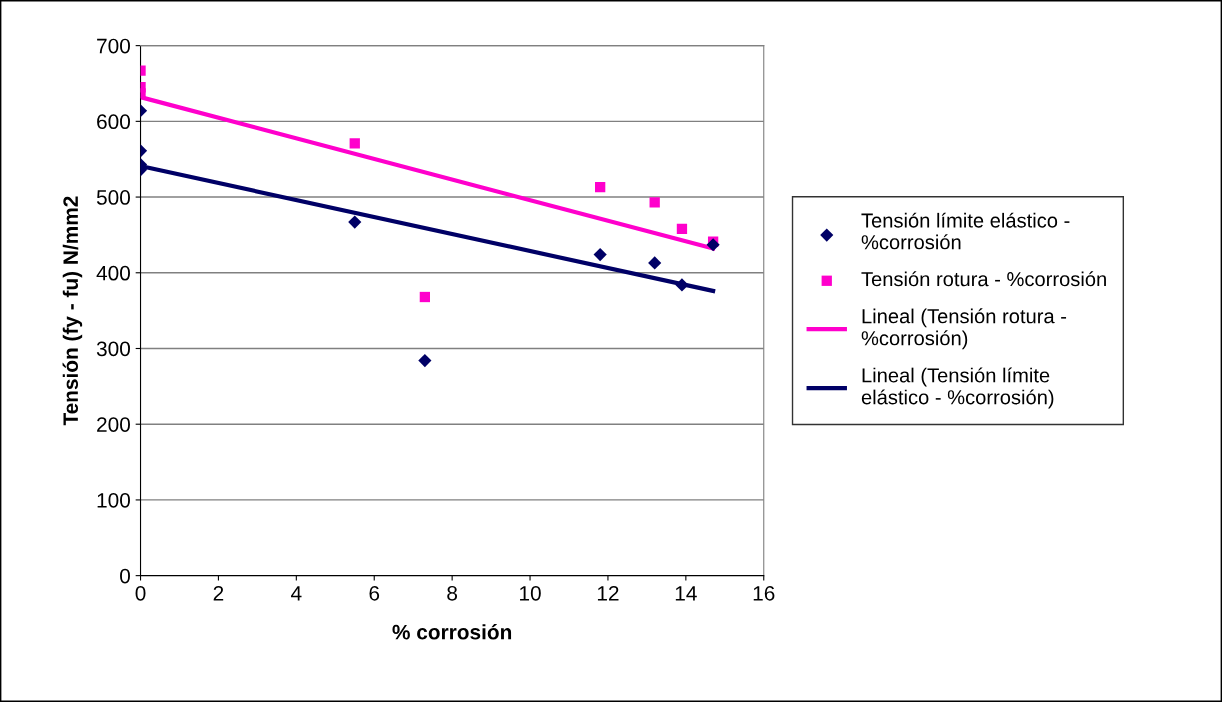 This screenshot has width=1222, height=702. I want to click on x-tick-label: 0, so click(140, 593).